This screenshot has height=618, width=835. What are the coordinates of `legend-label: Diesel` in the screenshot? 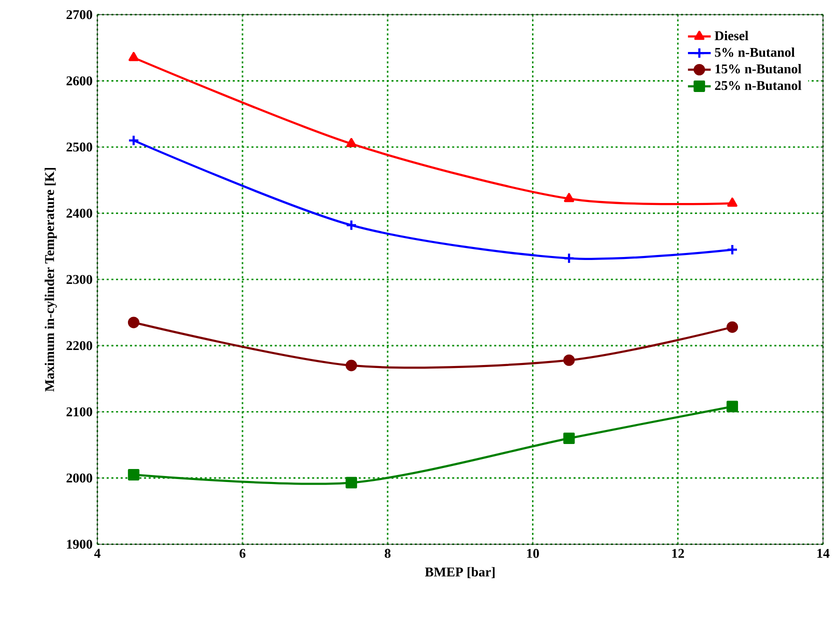 It's located at (731, 35).